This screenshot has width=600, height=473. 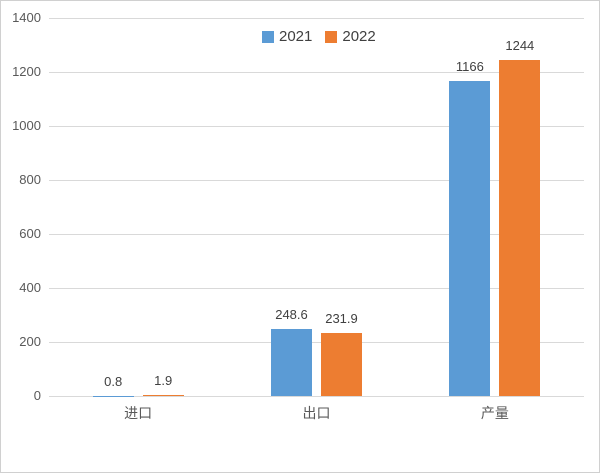 I want to click on legend-label: 2022, so click(x=359, y=36).